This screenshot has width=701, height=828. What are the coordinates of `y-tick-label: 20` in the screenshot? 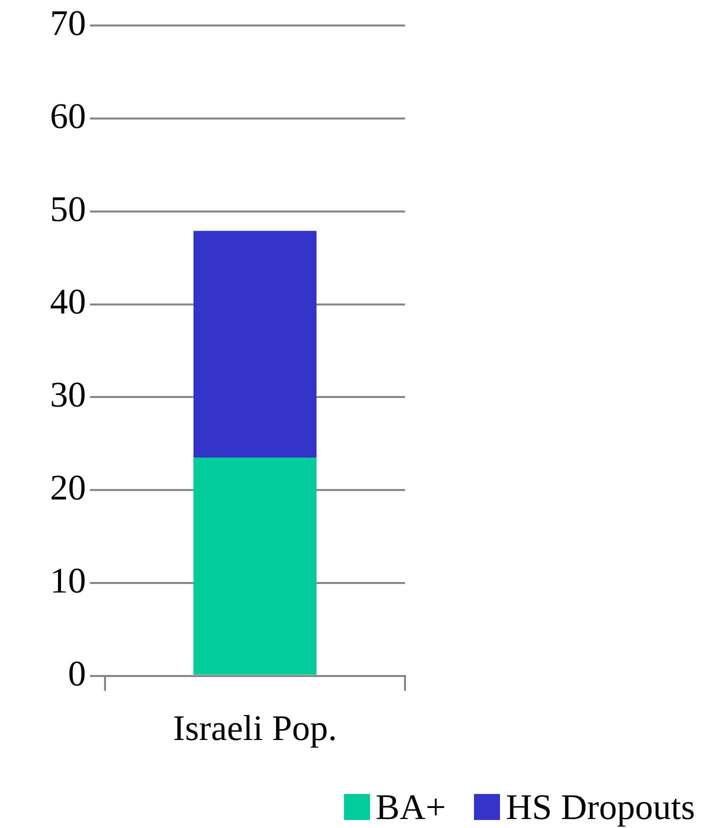 It's located at (68, 487).